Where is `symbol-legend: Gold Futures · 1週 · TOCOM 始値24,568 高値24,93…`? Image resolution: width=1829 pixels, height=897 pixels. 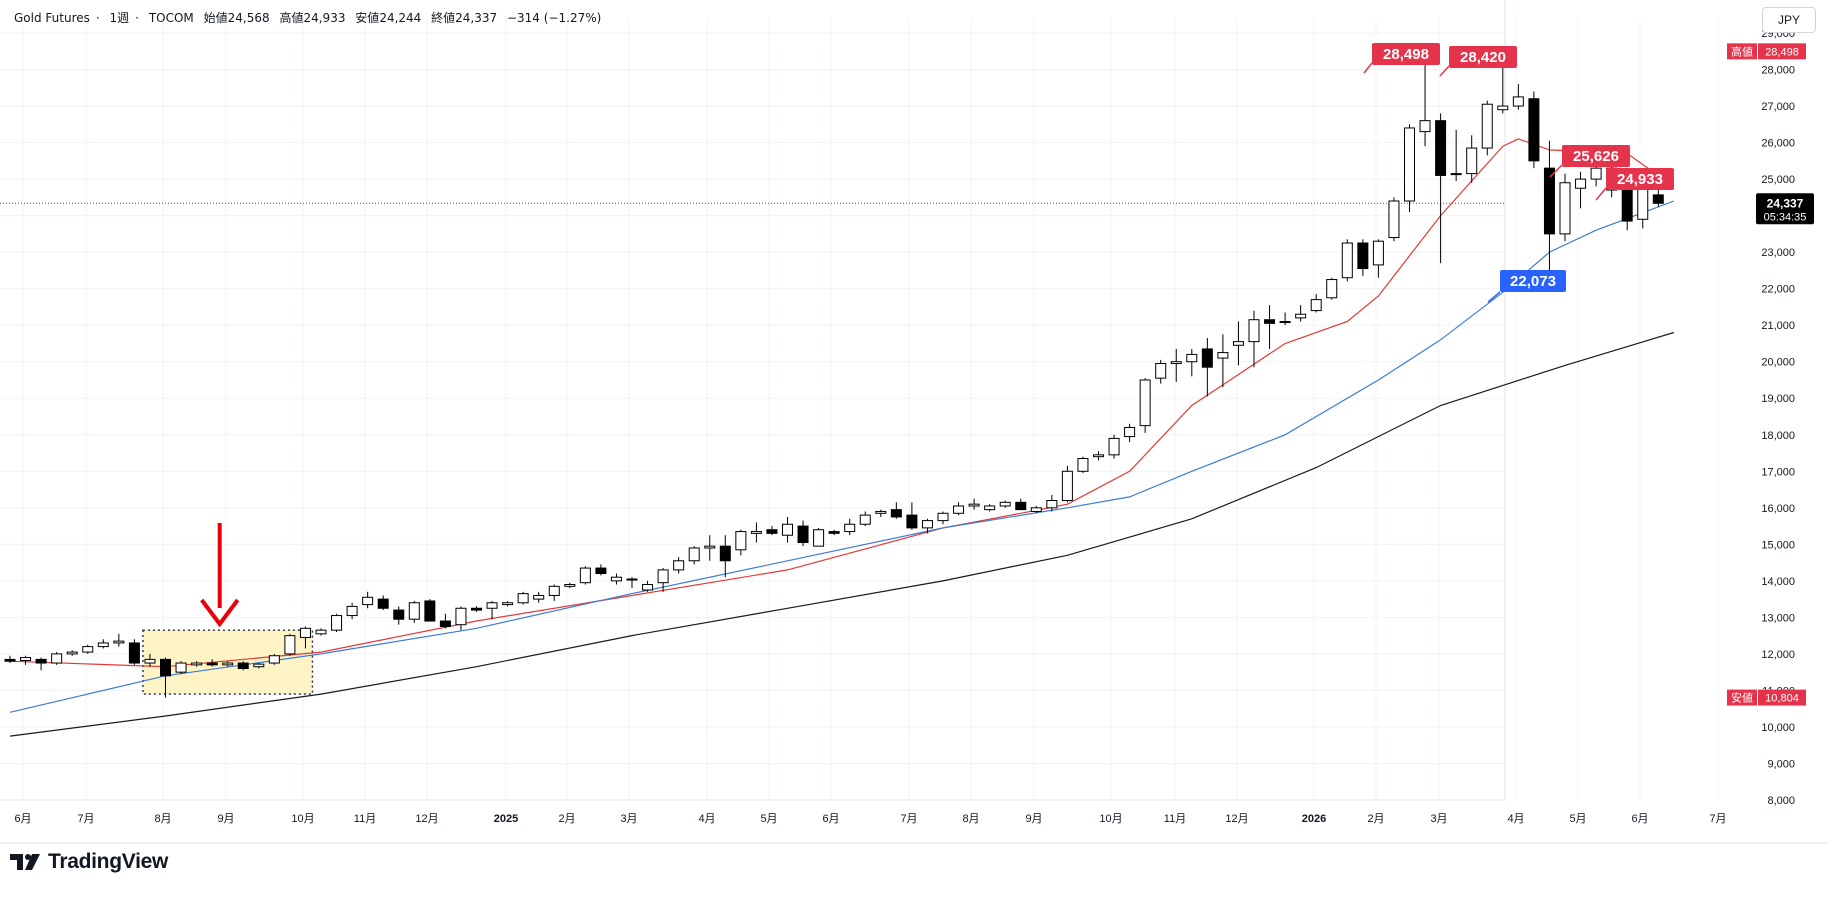 symbol-legend: Gold Futures · 1週 · TOCOM 始値24,568 高値24,93… is located at coordinates (308, 18).